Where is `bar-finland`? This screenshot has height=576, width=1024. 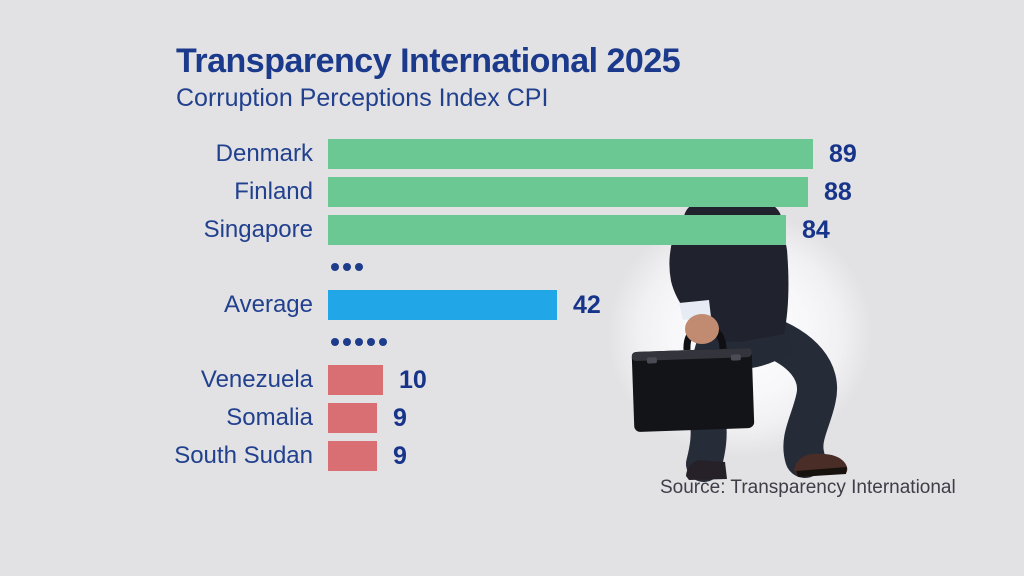
bar-finland is located at coordinates (568, 192).